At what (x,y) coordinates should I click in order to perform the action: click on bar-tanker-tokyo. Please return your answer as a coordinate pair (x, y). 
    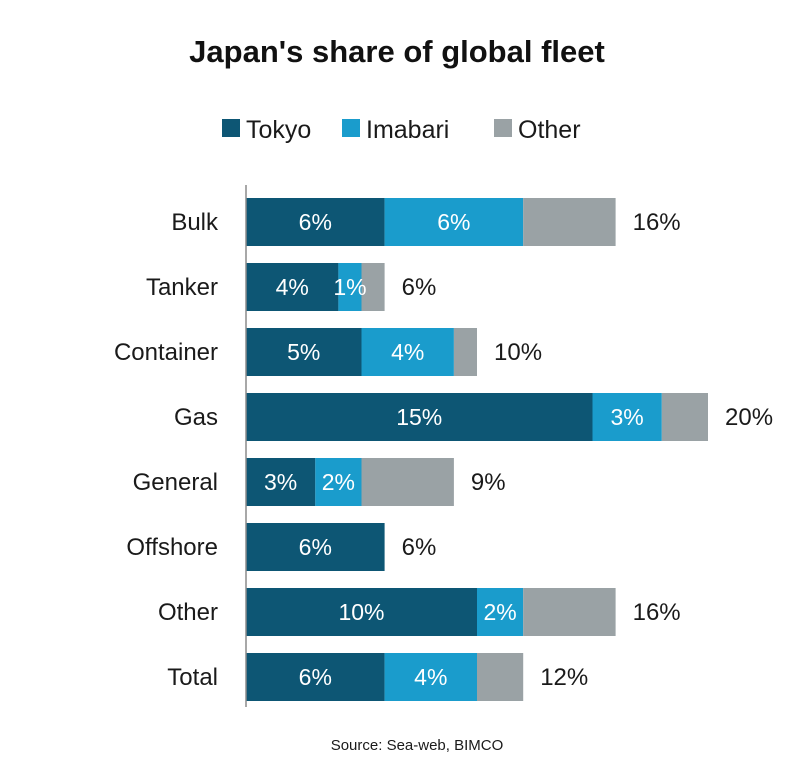
    Looking at the image, I should click on (292, 287).